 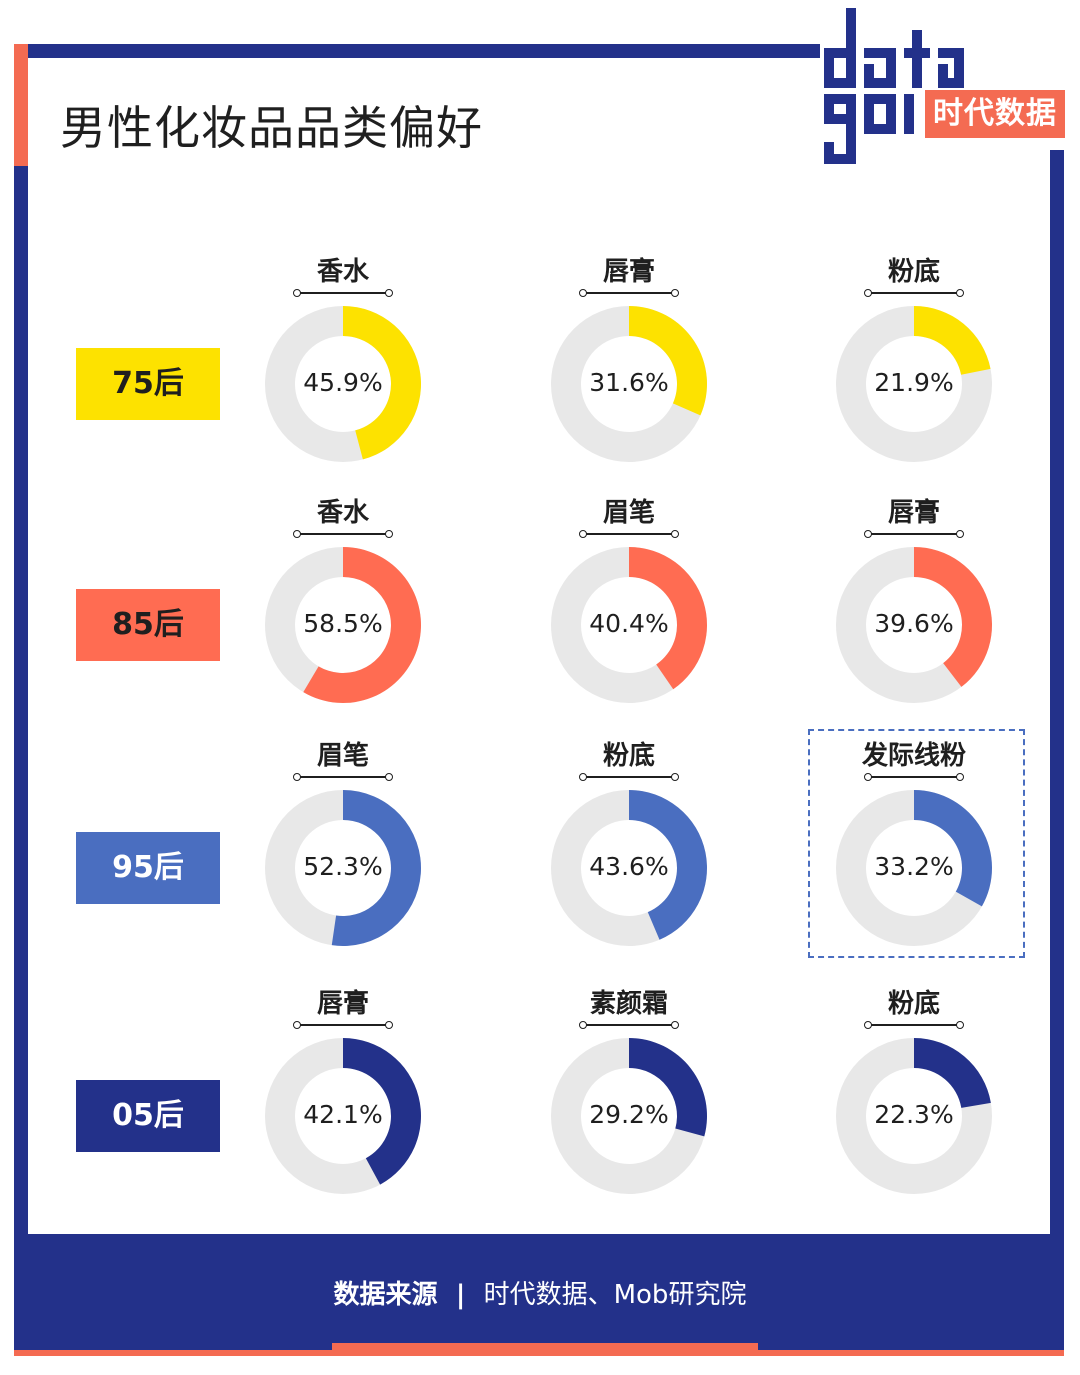 What do you see at coordinates (21, 105) in the screenshot?
I see `frame-left-accent` at bounding box center [21, 105].